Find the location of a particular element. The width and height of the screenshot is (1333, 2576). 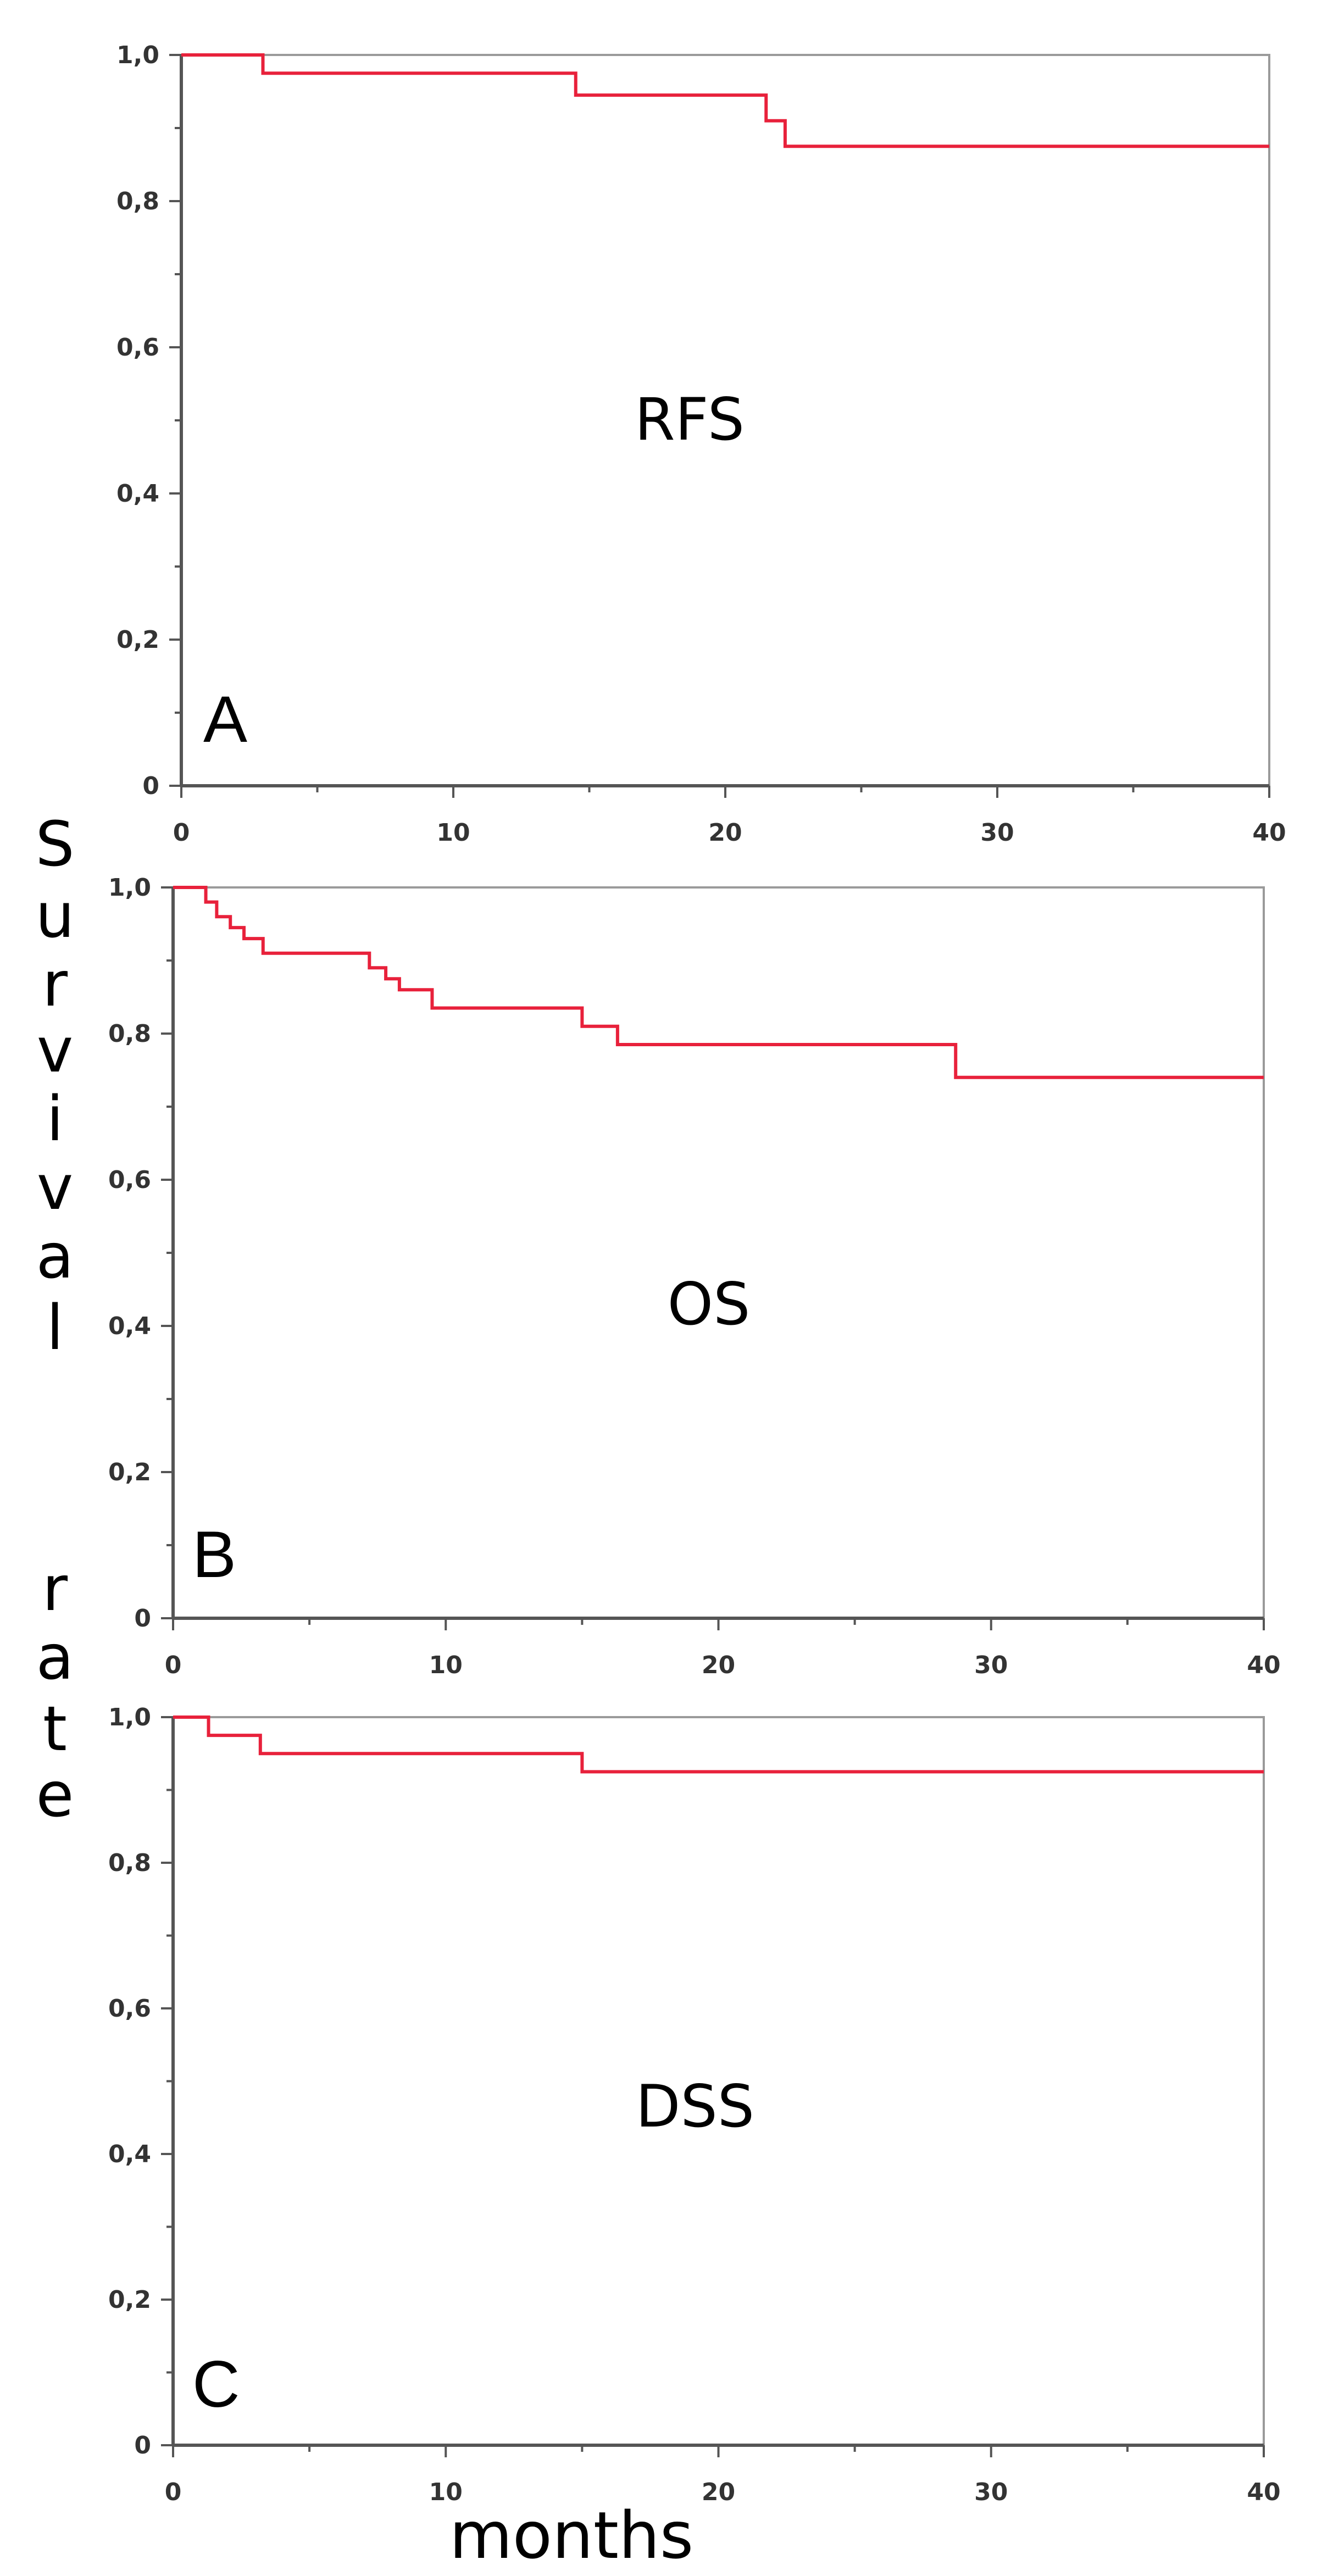

x-axis-label: months is located at coordinates (571, 2535).